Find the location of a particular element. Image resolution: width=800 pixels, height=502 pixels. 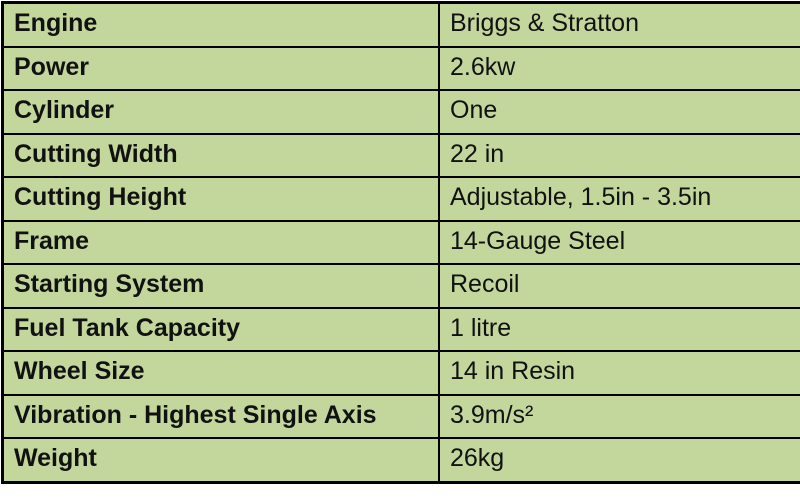

table-row: Cutting Width 22 in is located at coordinates (401, 156).